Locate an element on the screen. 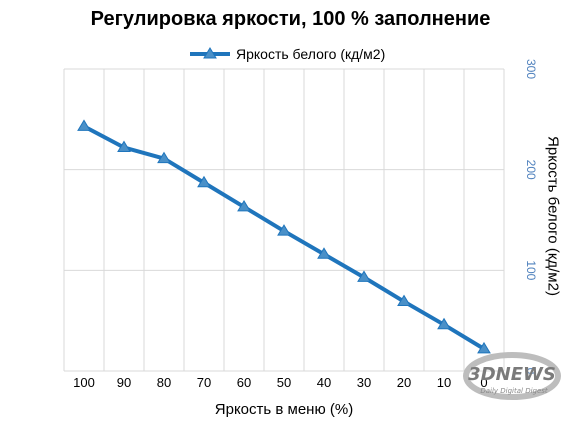  y-axis-label: Яркость белого (кд/м2) is located at coordinates (553, 216).